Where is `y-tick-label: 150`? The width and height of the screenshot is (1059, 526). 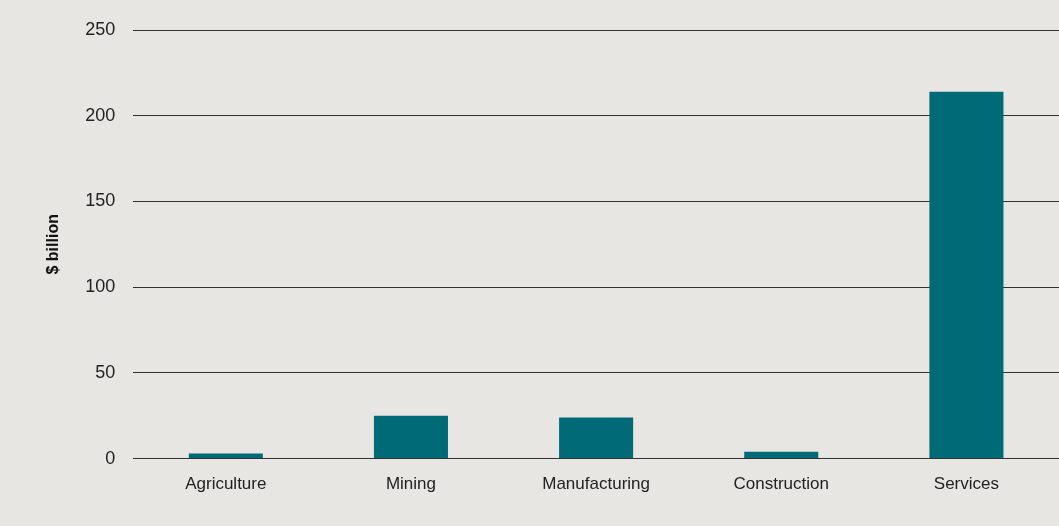
y-tick-label: 150 is located at coordinates (100, 200).